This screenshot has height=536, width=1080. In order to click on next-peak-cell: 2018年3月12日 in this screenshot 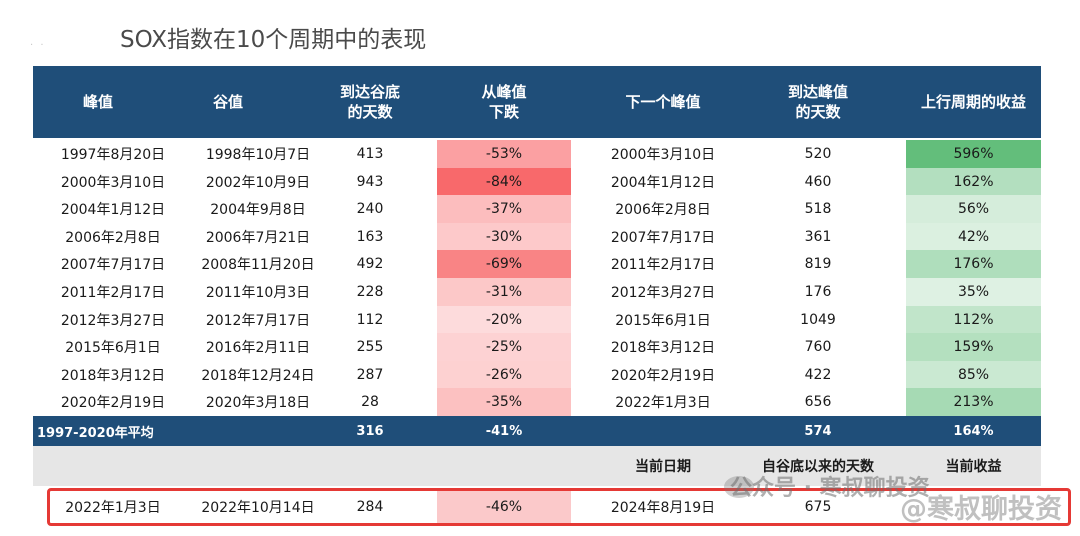, I will do `click(663, 348)`.